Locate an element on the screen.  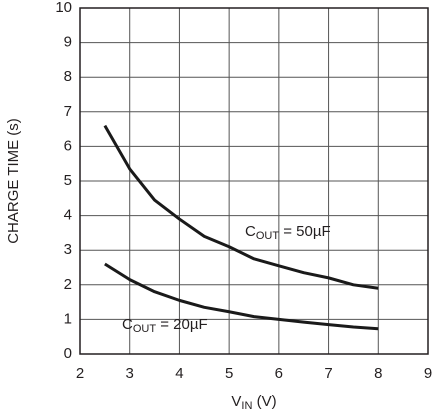
y-tick-label: 9 is located at coordinates (68, 42).